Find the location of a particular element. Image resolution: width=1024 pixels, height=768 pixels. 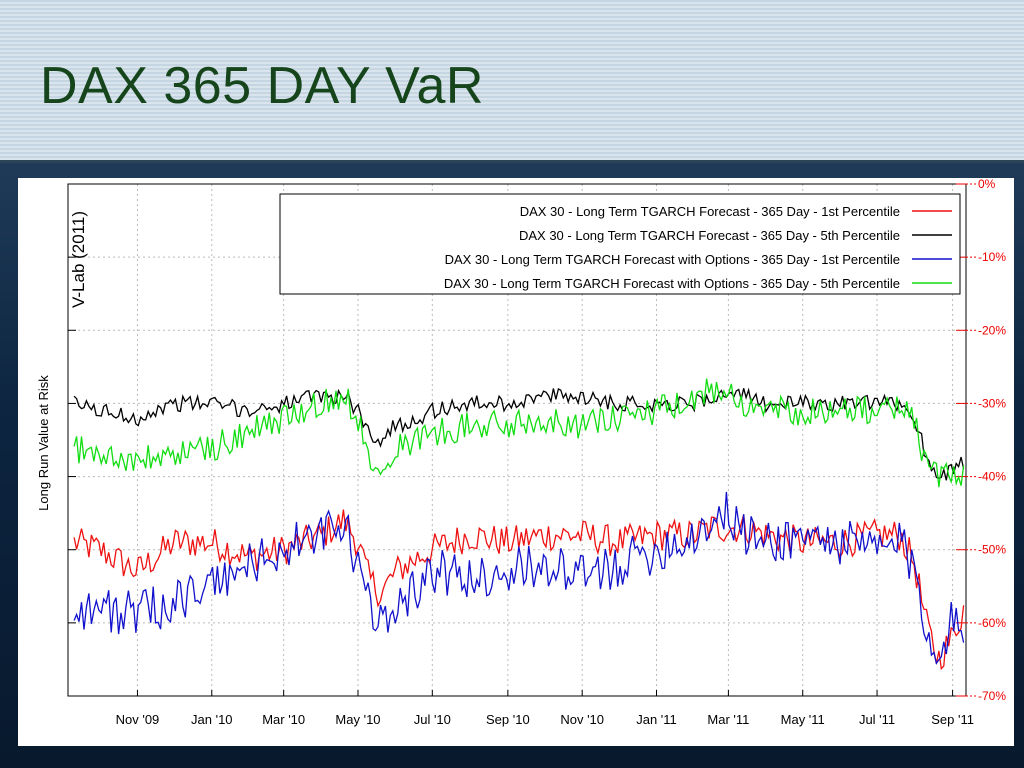

x-tick-label: Jul '10 is located at coordinates (432, 719).